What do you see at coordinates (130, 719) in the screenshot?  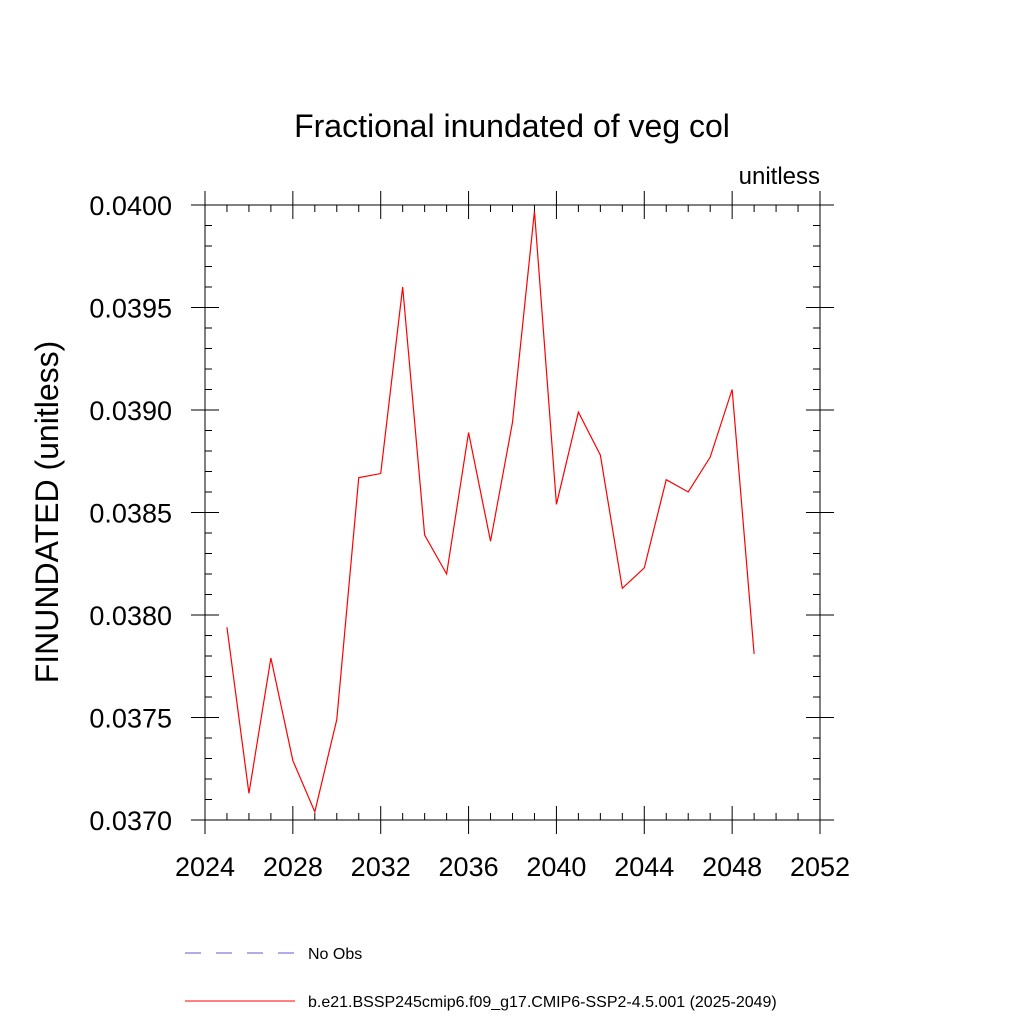 I see `y-tick-label: 0.0375` at bounding box center [130, 719].